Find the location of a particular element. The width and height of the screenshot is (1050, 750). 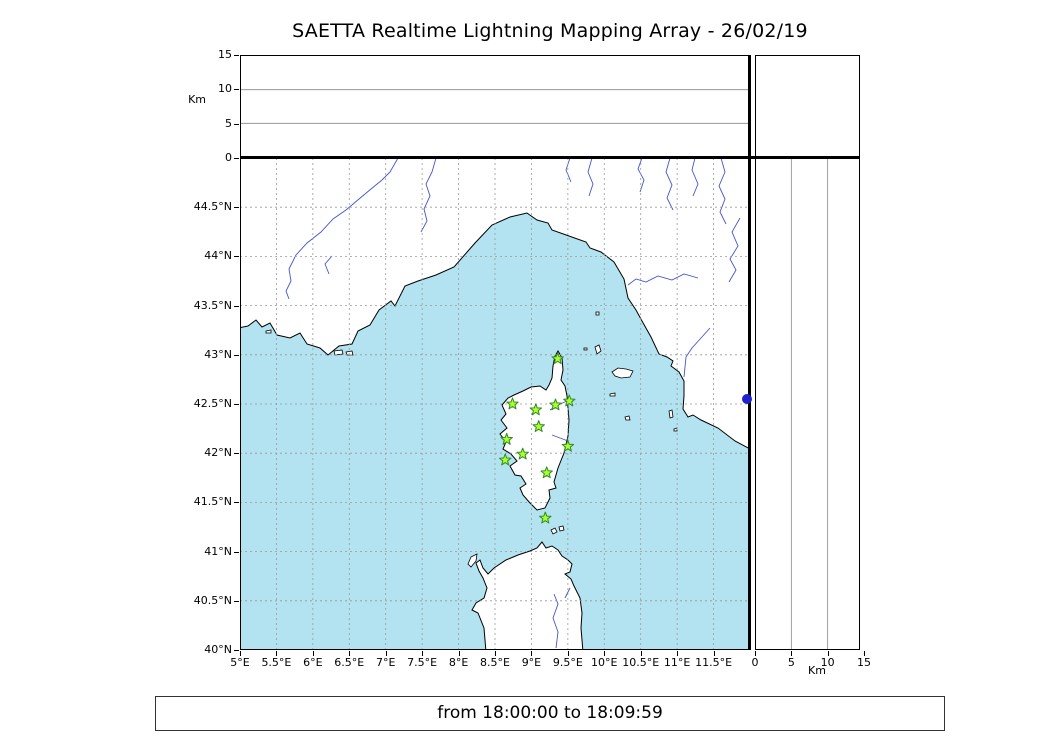

lon-tick-label: 10.5°E is located at coordinates (641, 662).